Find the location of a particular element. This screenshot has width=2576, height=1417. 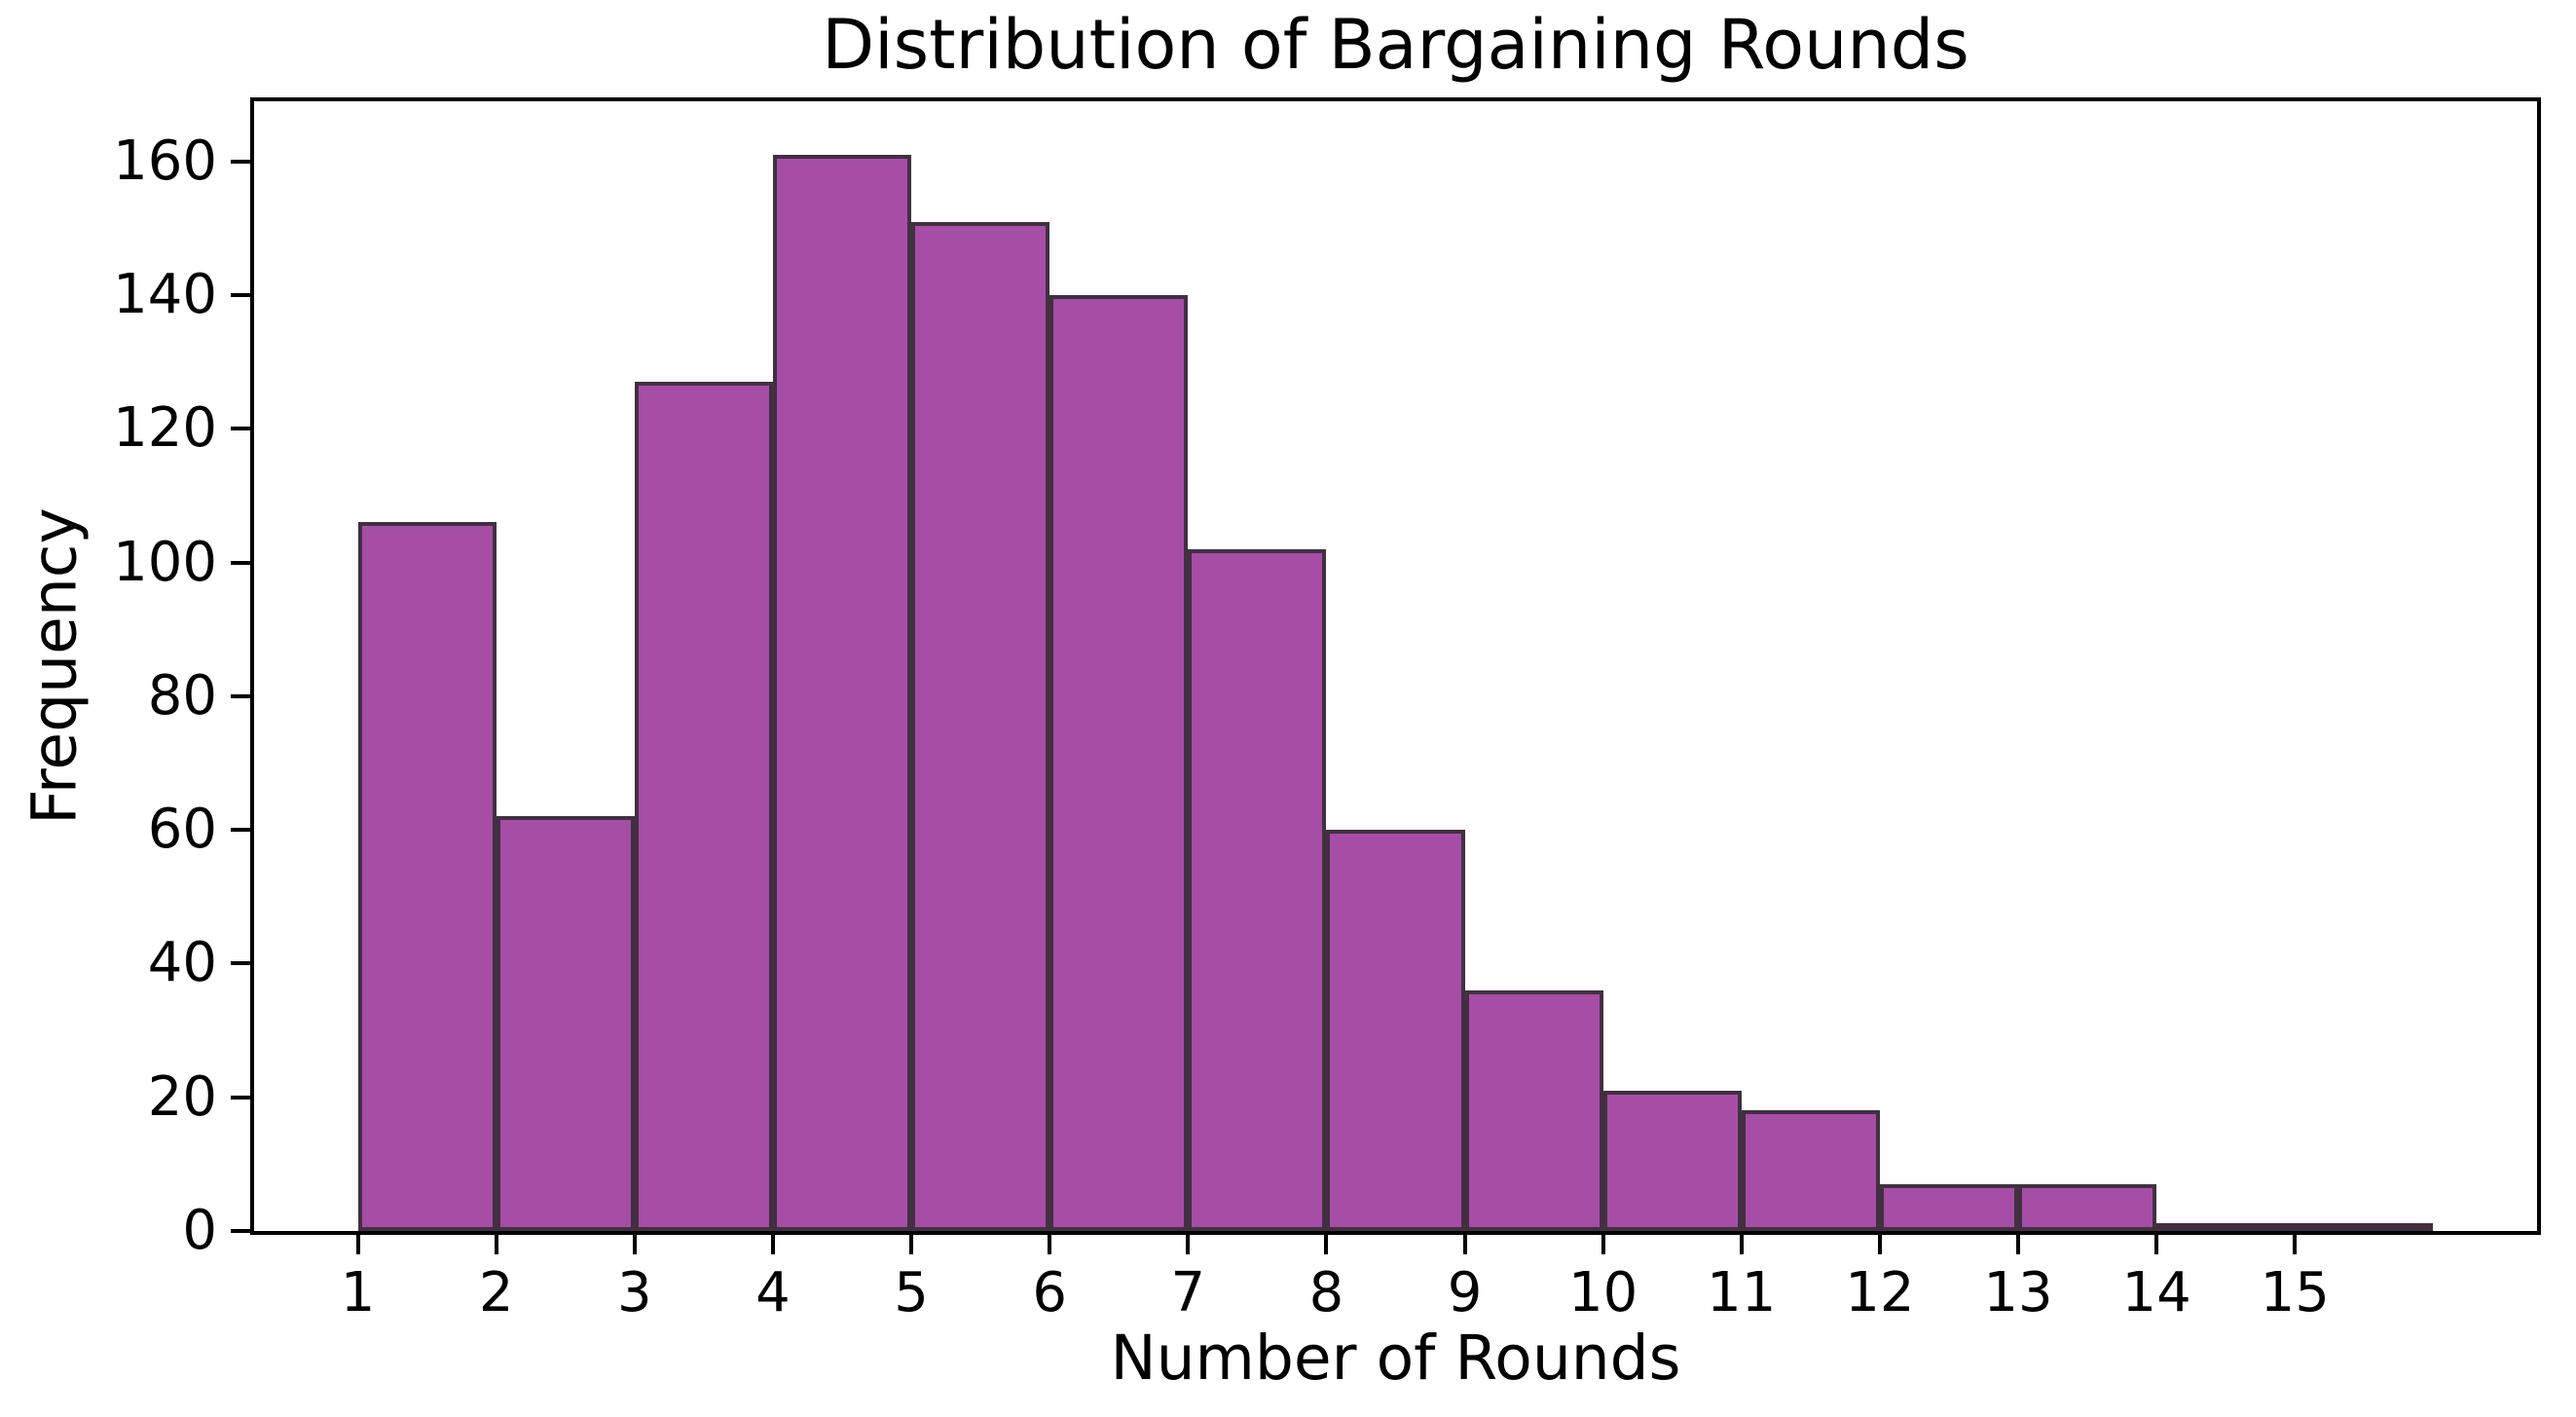

x-tick-label: 14 is located at coordinates (2156, 1292).